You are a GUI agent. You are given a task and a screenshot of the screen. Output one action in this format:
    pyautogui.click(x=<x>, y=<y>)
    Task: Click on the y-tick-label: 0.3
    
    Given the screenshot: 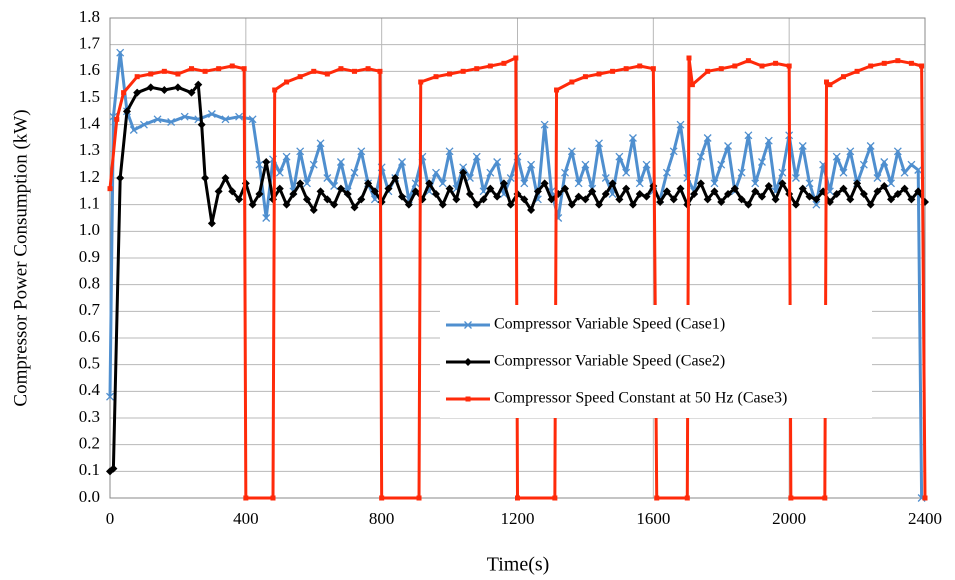 What is the action you would take?
    pyautogui.click(x=89, y=416)
    